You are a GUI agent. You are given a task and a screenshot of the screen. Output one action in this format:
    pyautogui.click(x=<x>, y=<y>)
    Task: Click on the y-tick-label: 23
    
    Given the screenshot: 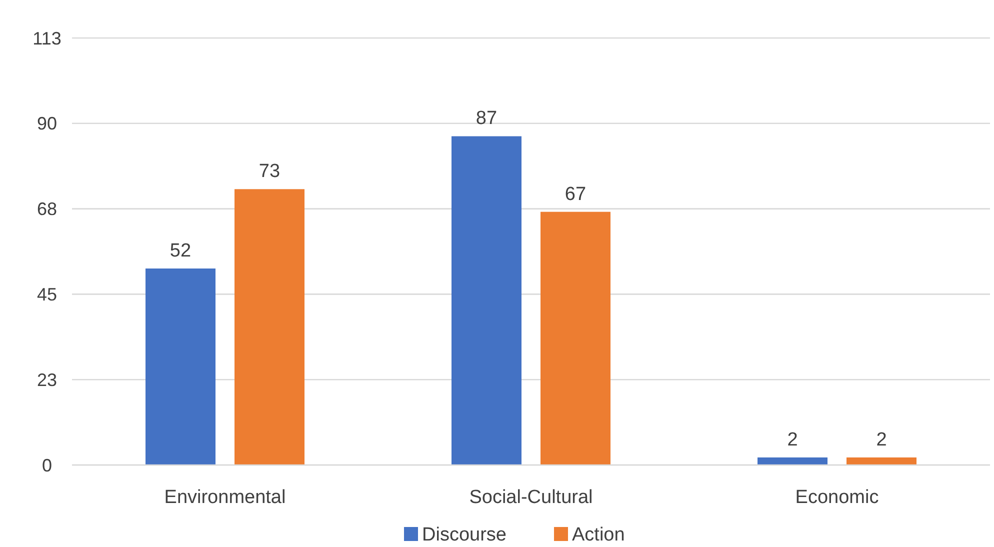 What is the action you would take?
    pyautogui.click(x=47, y=380)
    